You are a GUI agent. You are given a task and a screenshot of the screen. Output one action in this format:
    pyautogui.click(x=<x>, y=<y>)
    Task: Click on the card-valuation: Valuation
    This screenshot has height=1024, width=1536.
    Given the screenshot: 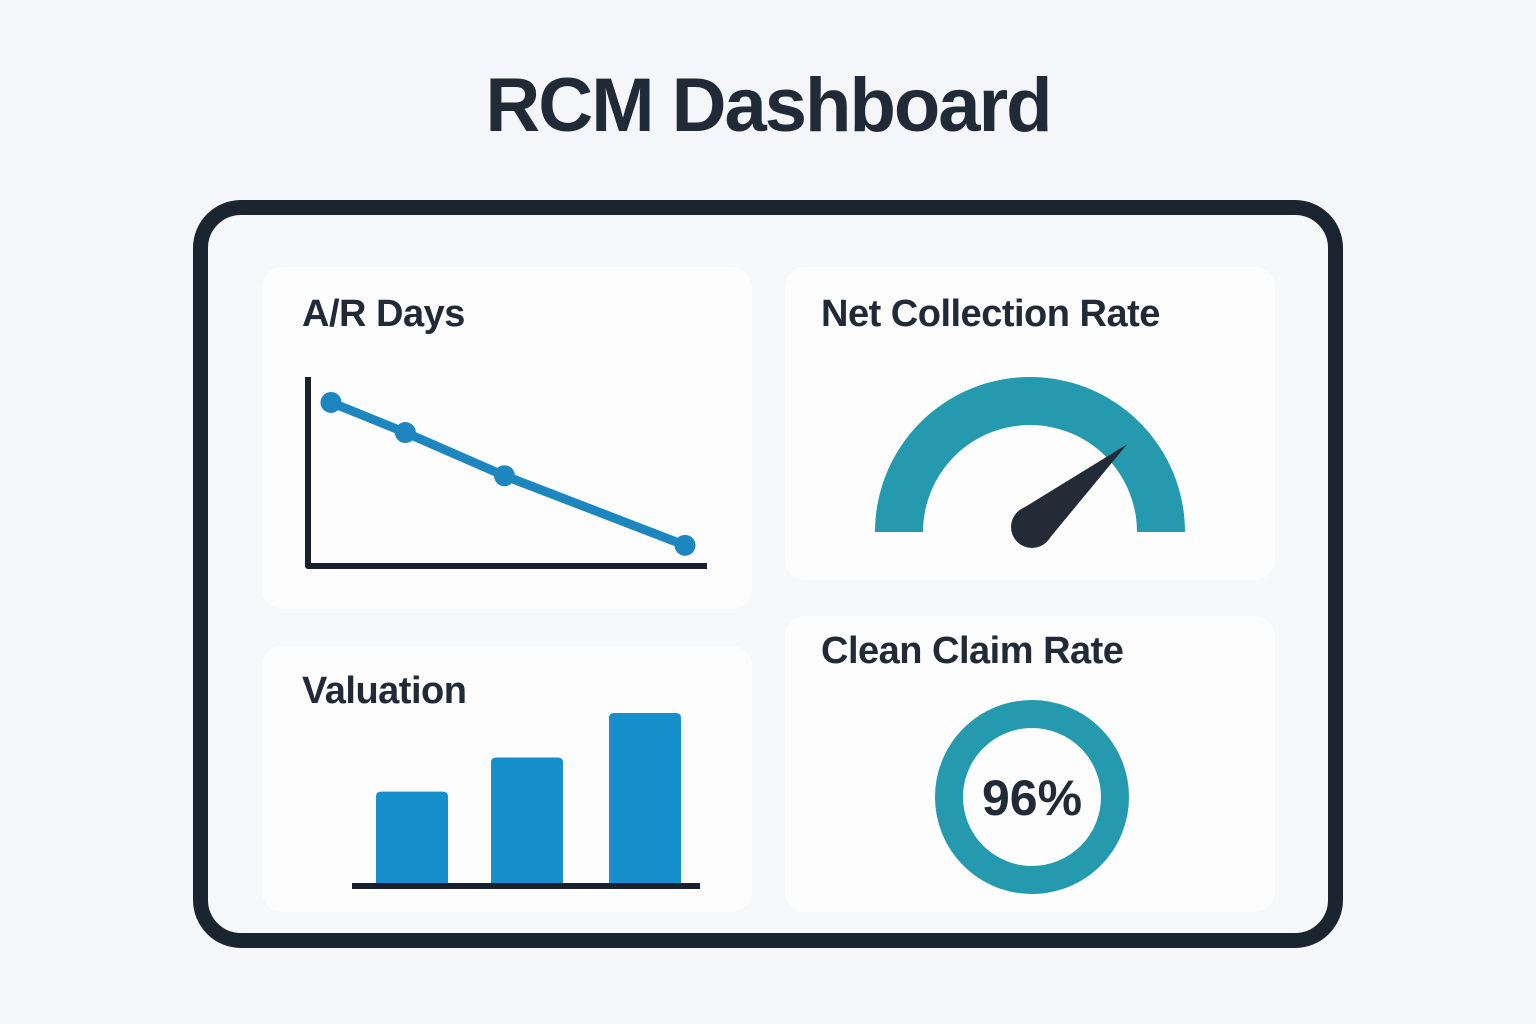 What is the action you would take?
    pyautogui.click(x=507, y=779)
    